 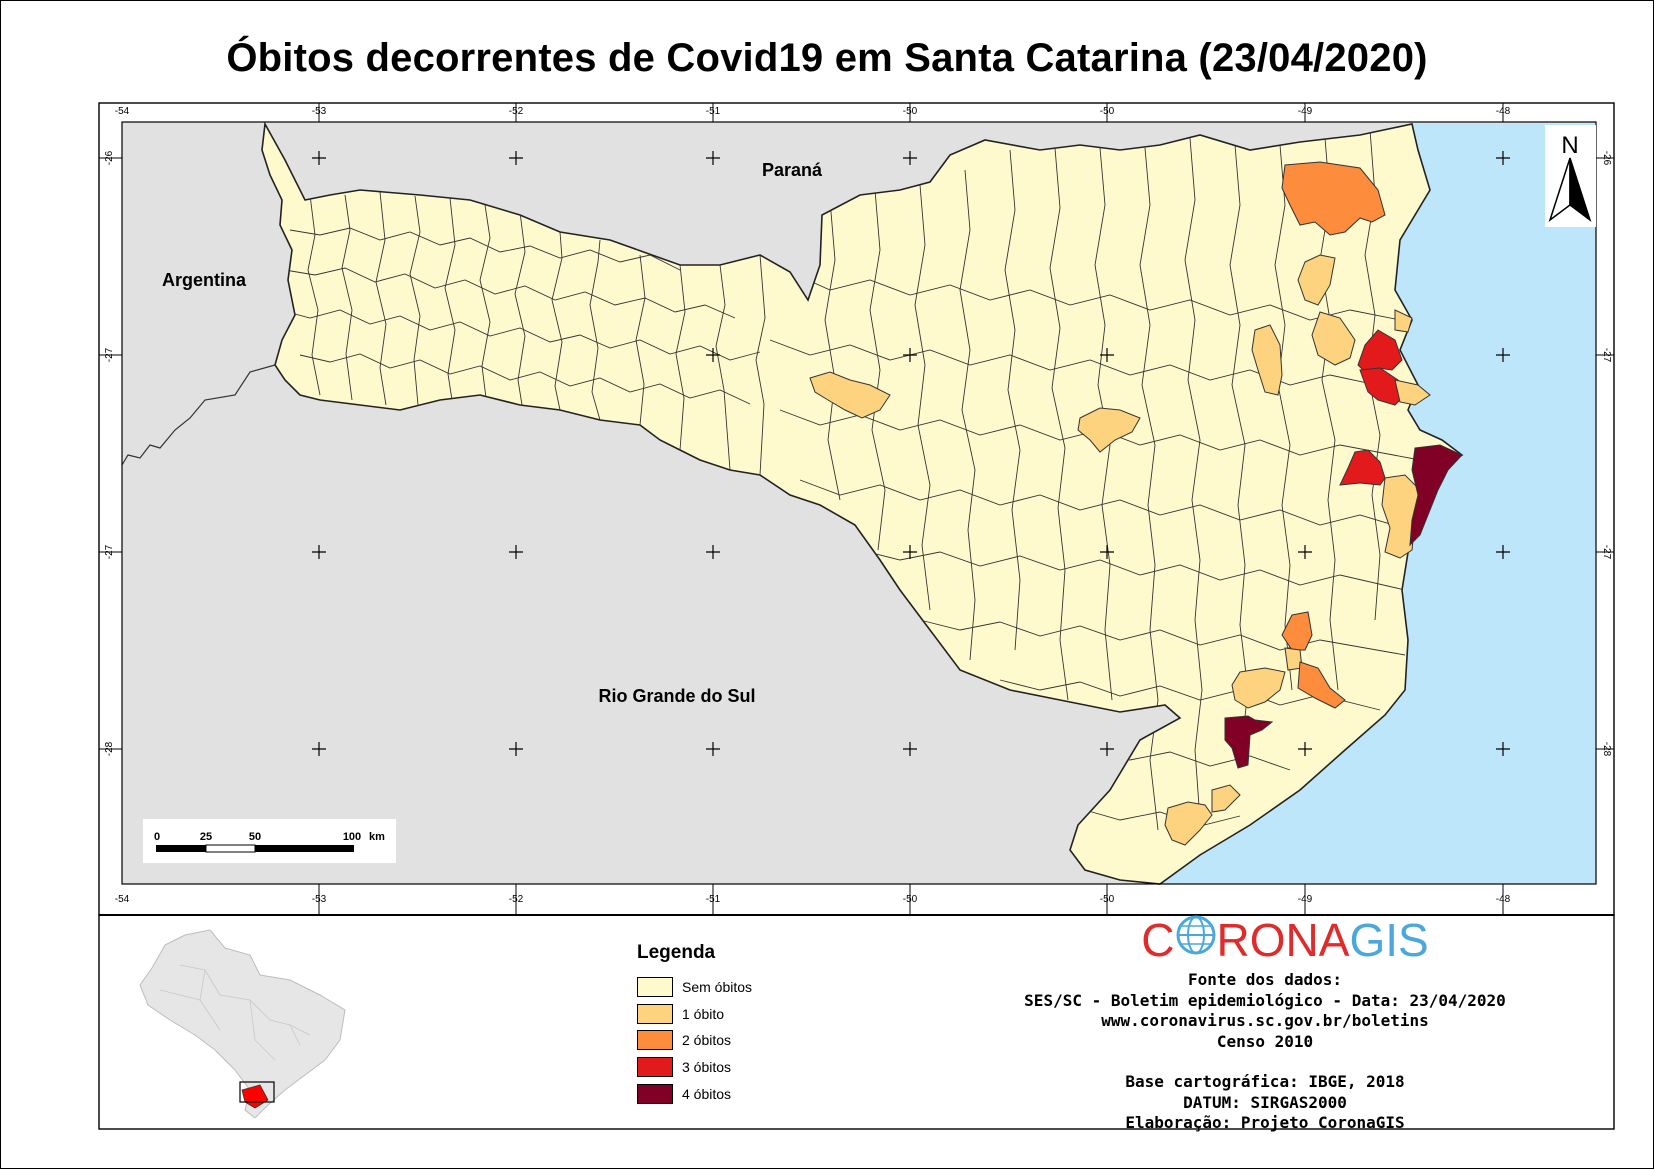 I want to click on legend-label: Sem óbitos, so click(x=717, y=987).